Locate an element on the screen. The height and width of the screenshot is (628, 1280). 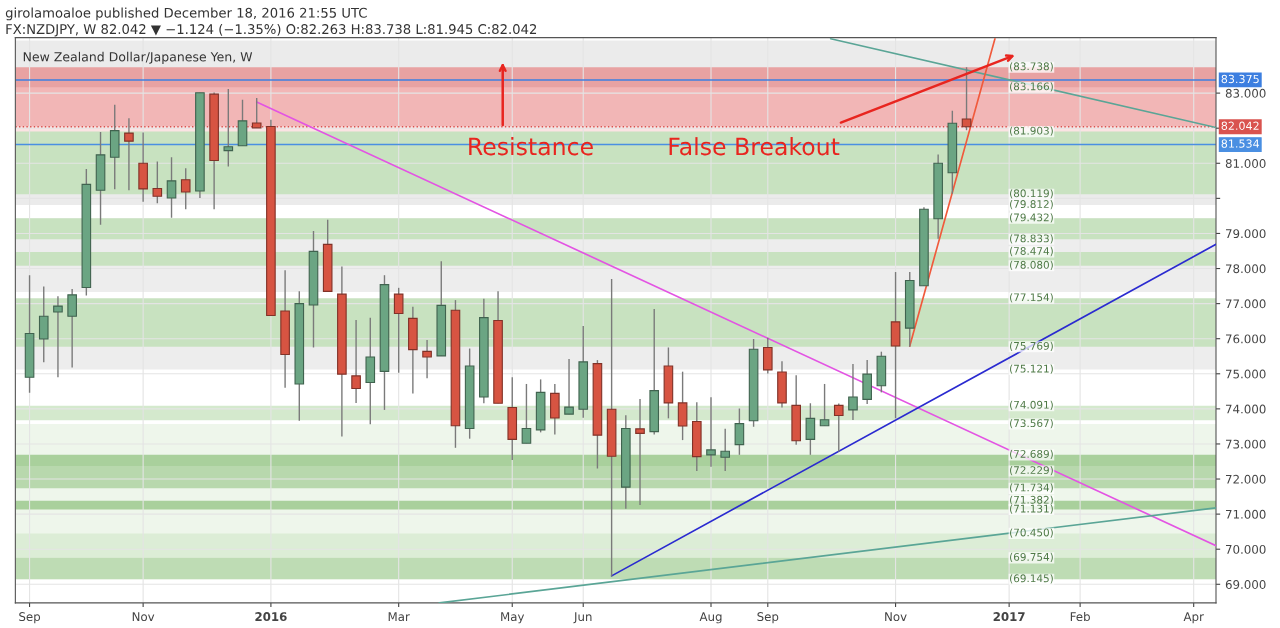
chart-title: girolamoaloe published December 18, 2016 21:55 UTC is located at coordinates (186, 14).